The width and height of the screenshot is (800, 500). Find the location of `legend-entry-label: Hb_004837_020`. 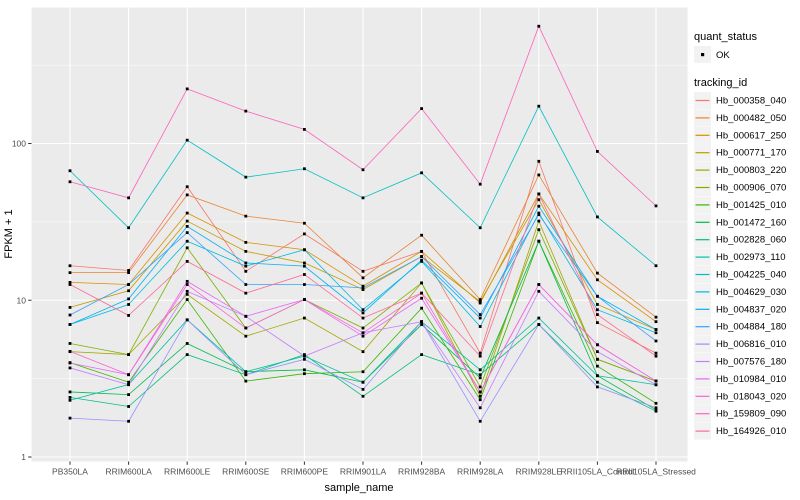

legend-entry-label: Hb_004837_020 is located at coordinates (751, 309).